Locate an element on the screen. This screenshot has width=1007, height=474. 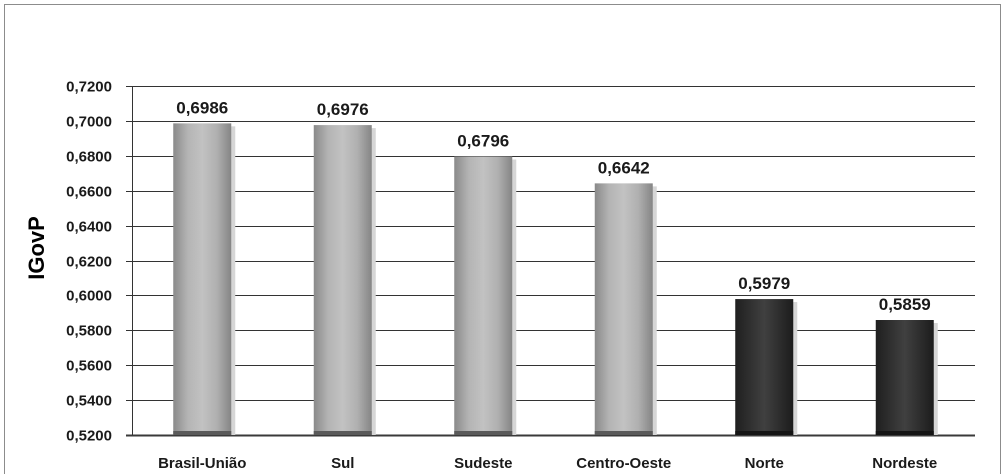
y-tick-label: 0,7200 is located at coordinates (89, 87).